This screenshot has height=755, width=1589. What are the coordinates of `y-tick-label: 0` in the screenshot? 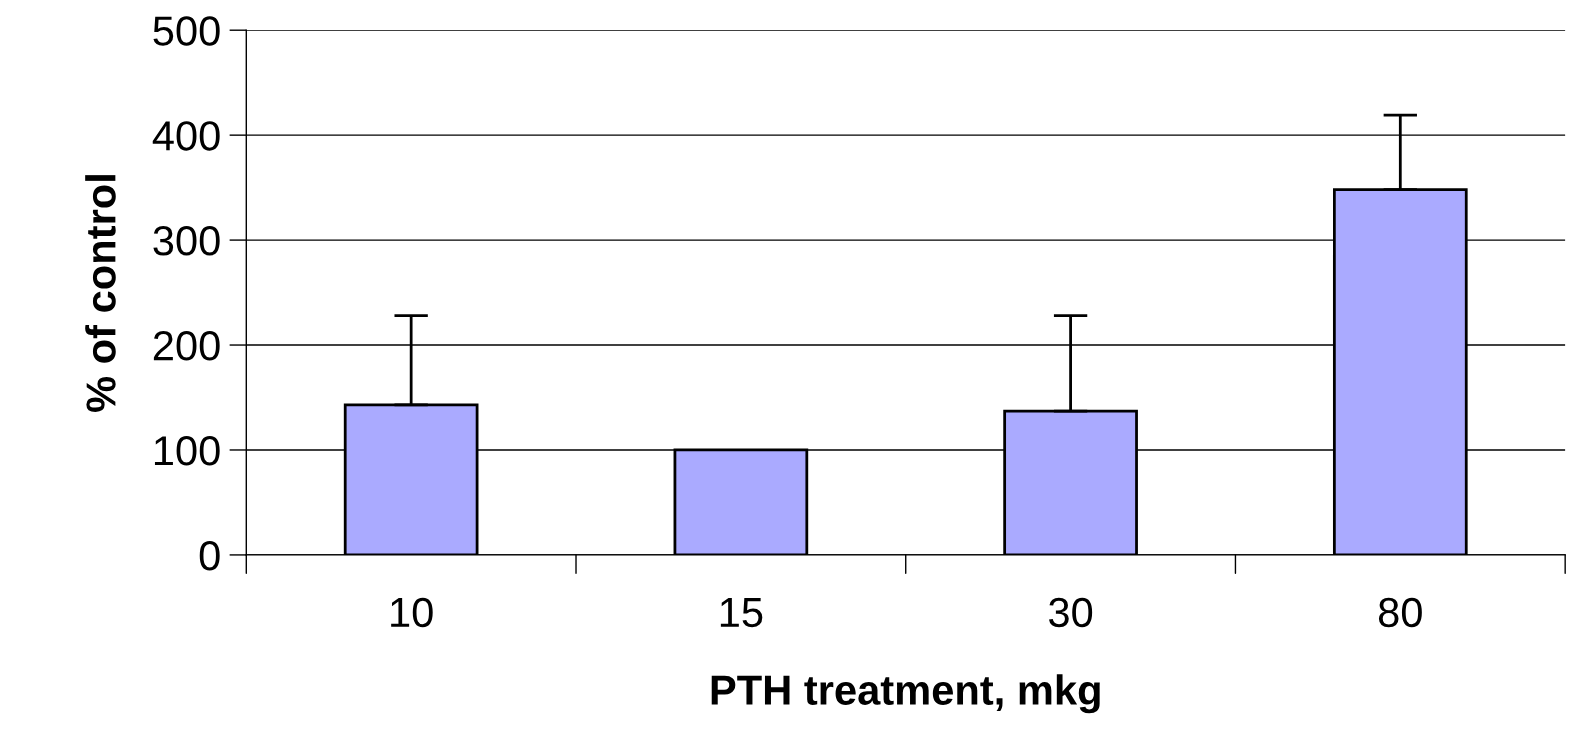 It's located at (209, 555).